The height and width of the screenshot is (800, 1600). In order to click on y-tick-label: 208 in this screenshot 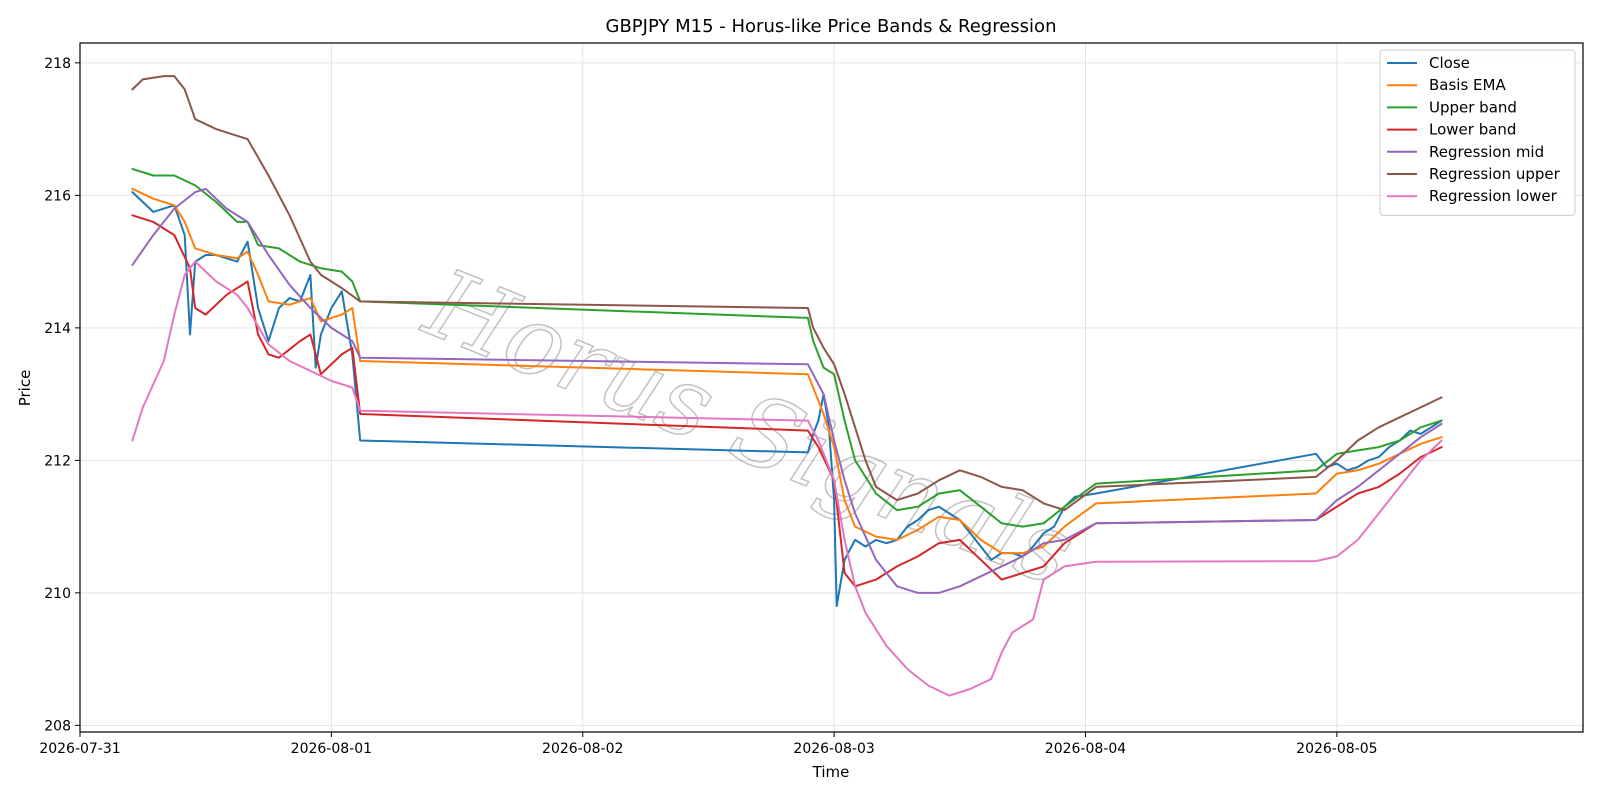, I will do `click(57, 726)`.